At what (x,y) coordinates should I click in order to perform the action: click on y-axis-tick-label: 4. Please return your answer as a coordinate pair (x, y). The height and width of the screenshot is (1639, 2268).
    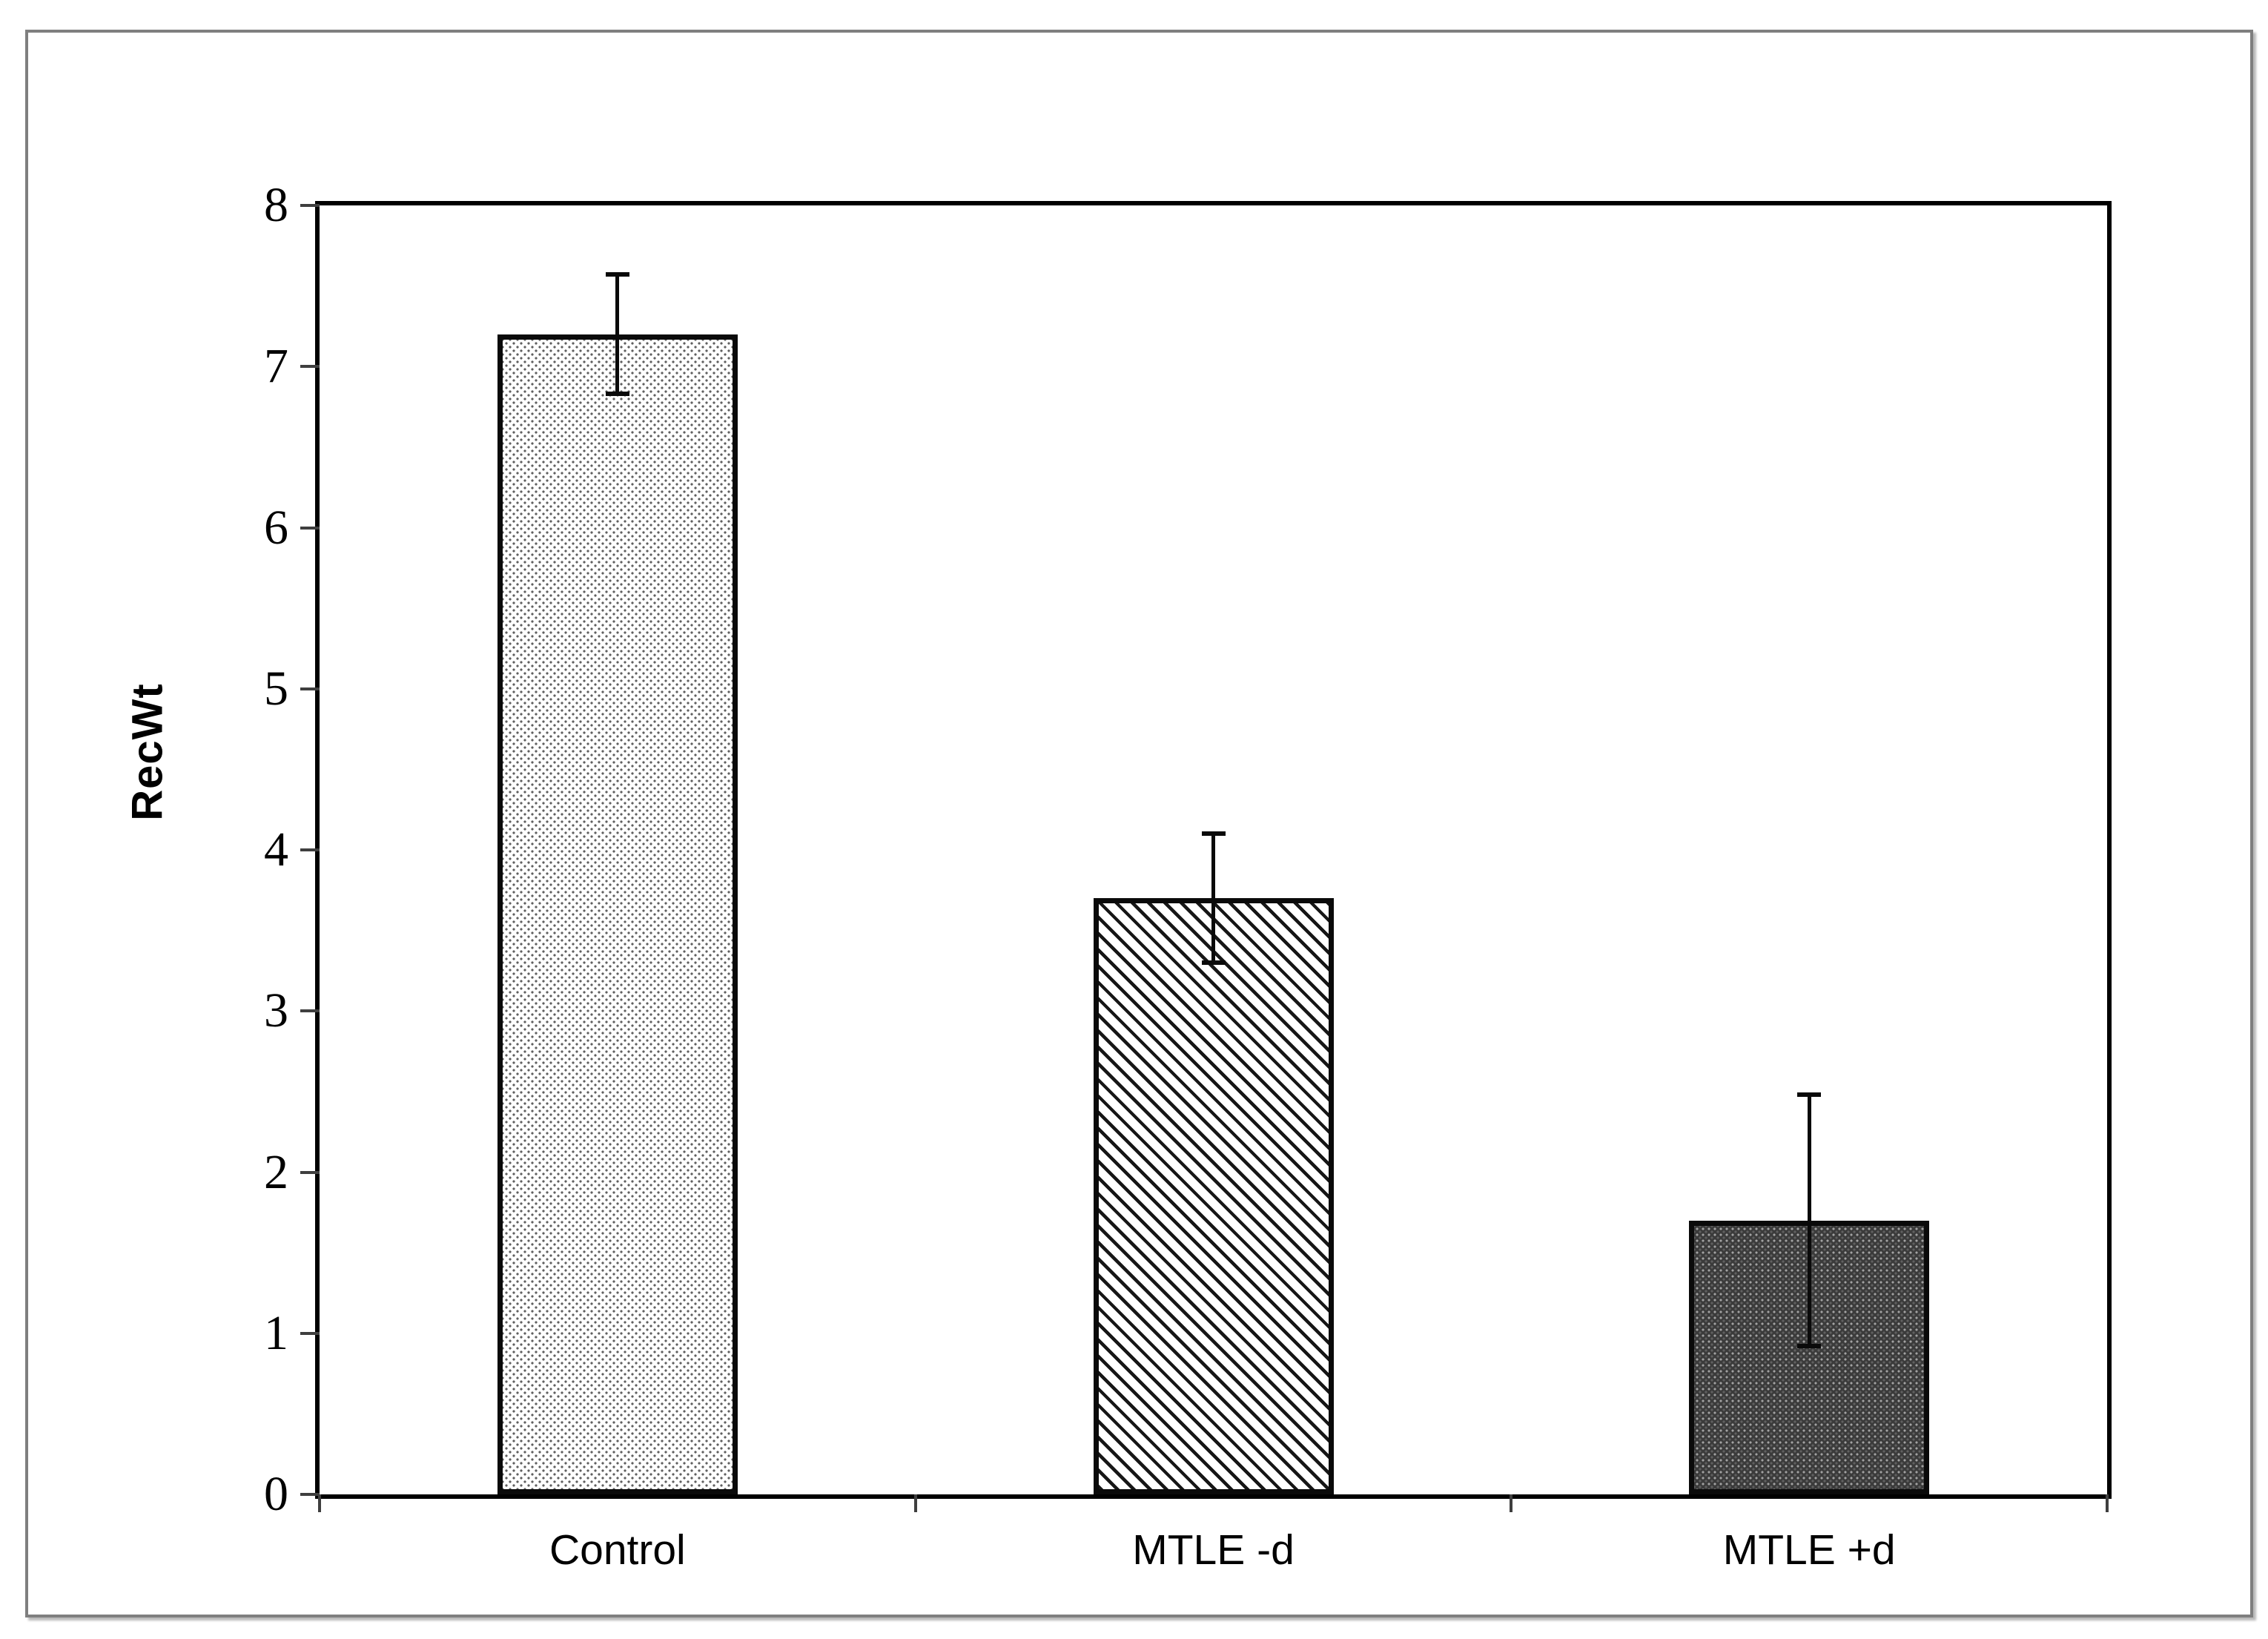
    Looking at the image, I should click on (276, 849).